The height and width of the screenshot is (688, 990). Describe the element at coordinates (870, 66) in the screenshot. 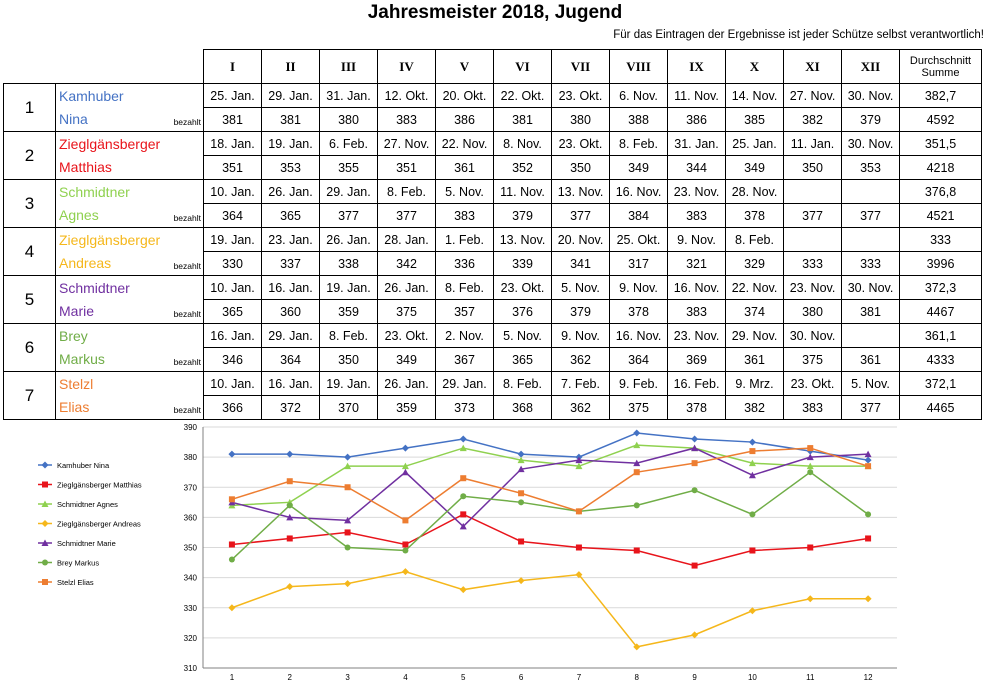

I see `round-header: XII` at that location.